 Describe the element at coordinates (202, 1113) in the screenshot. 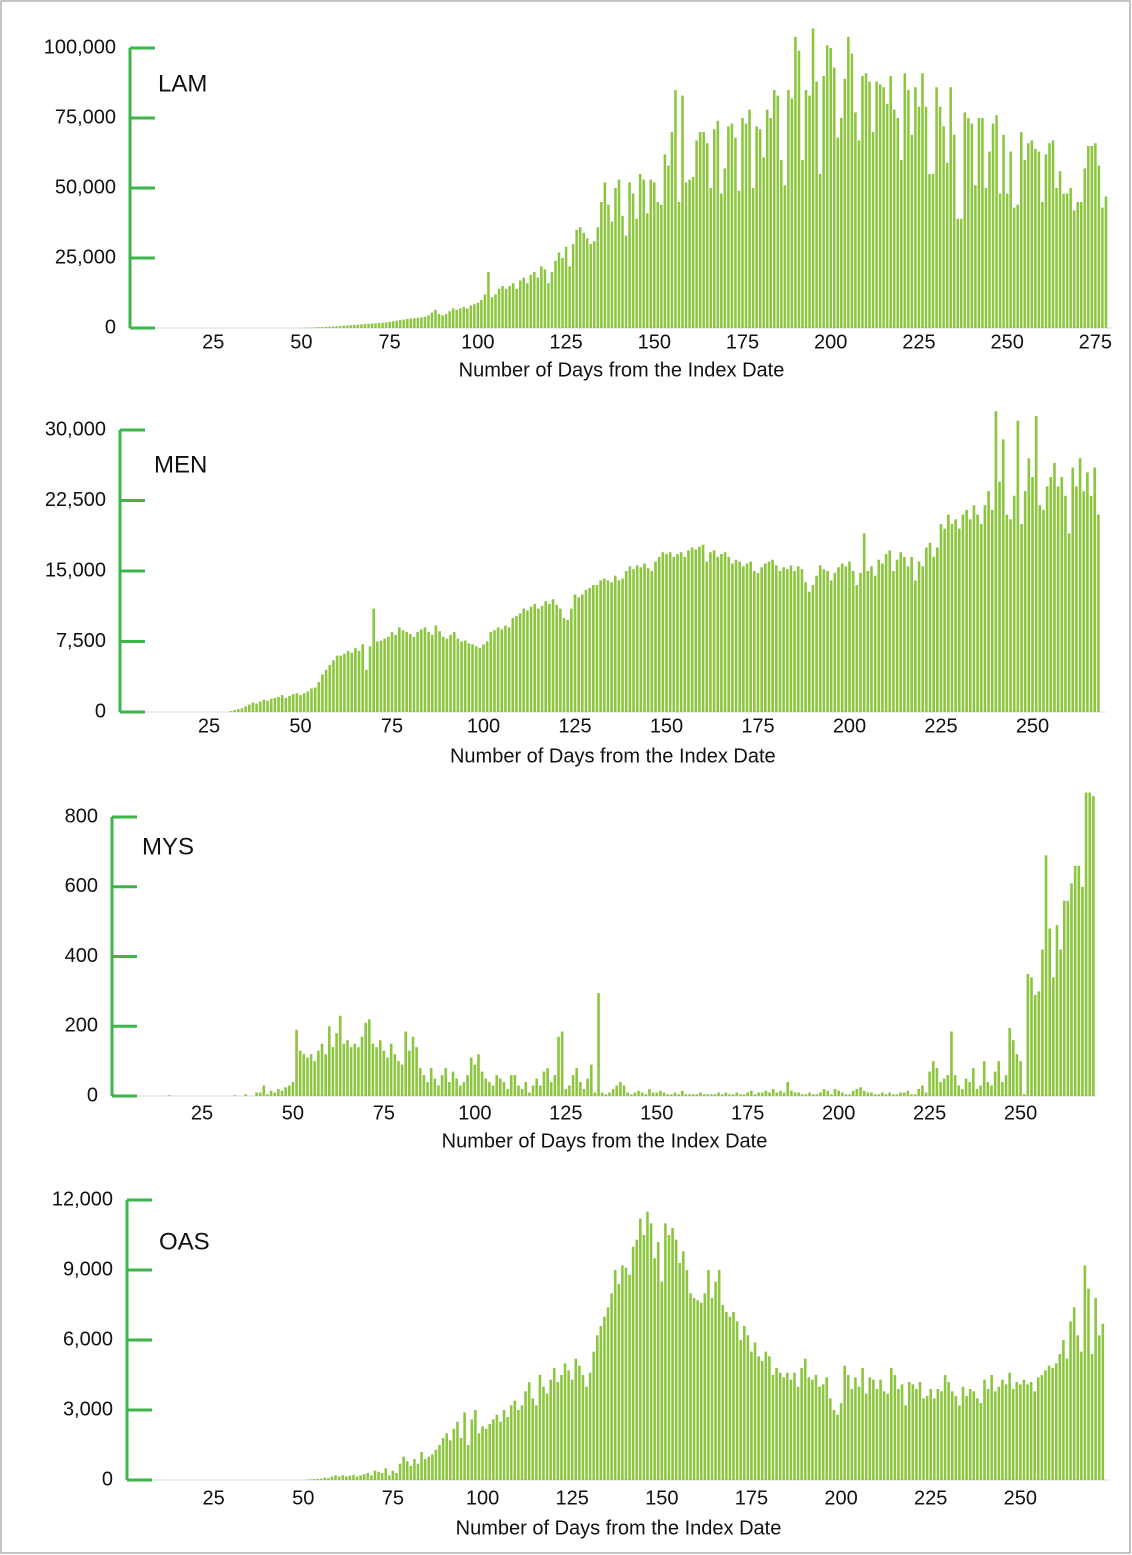

I see `x-tick-label: 25` at that location.